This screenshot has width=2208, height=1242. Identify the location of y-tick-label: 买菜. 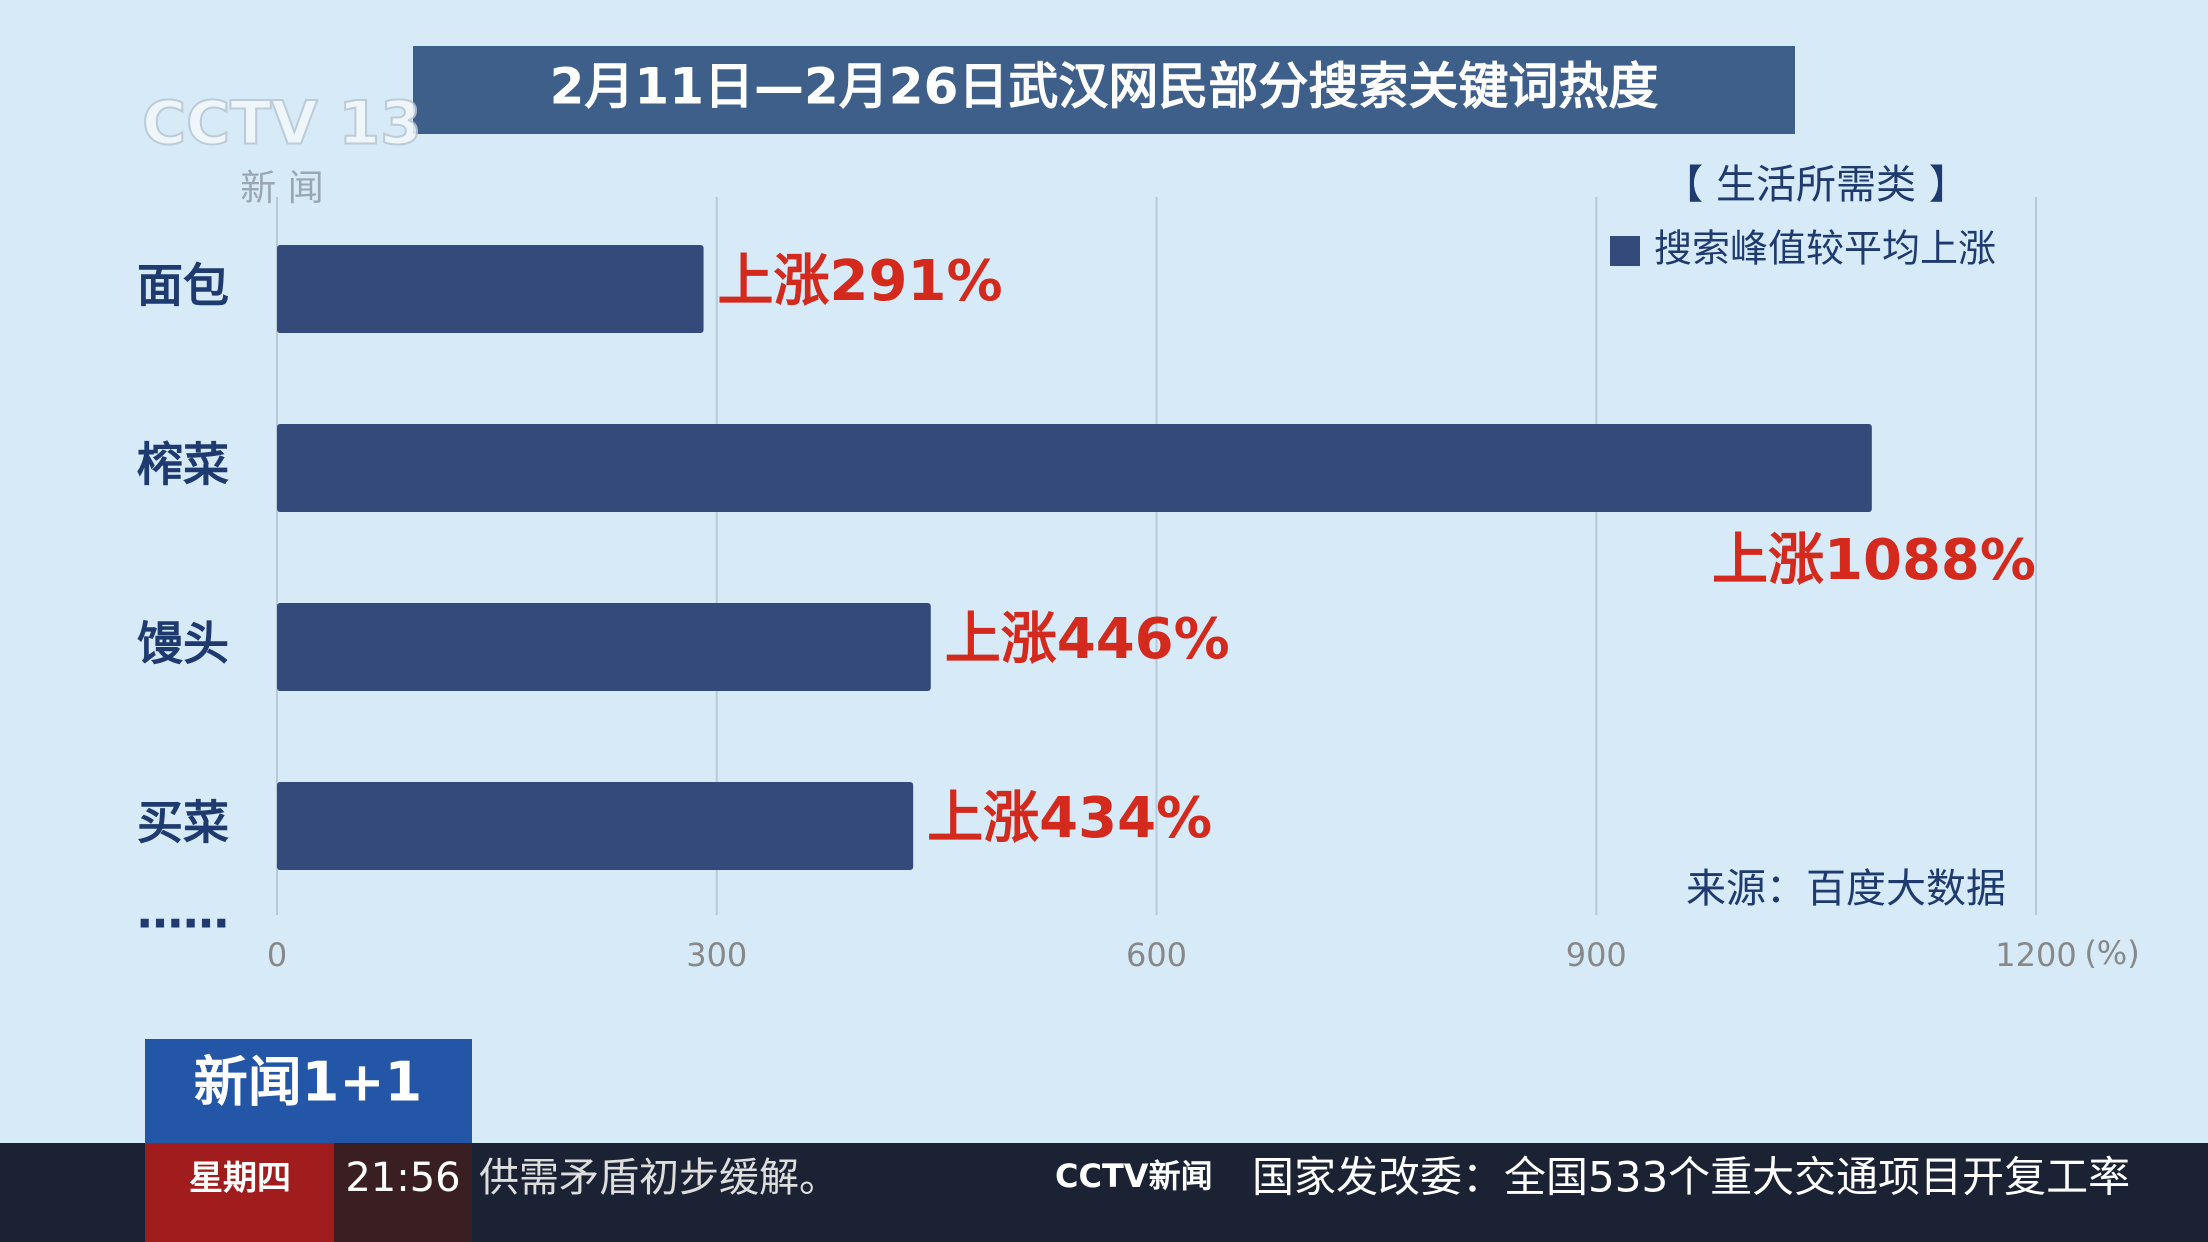
(183, 823).